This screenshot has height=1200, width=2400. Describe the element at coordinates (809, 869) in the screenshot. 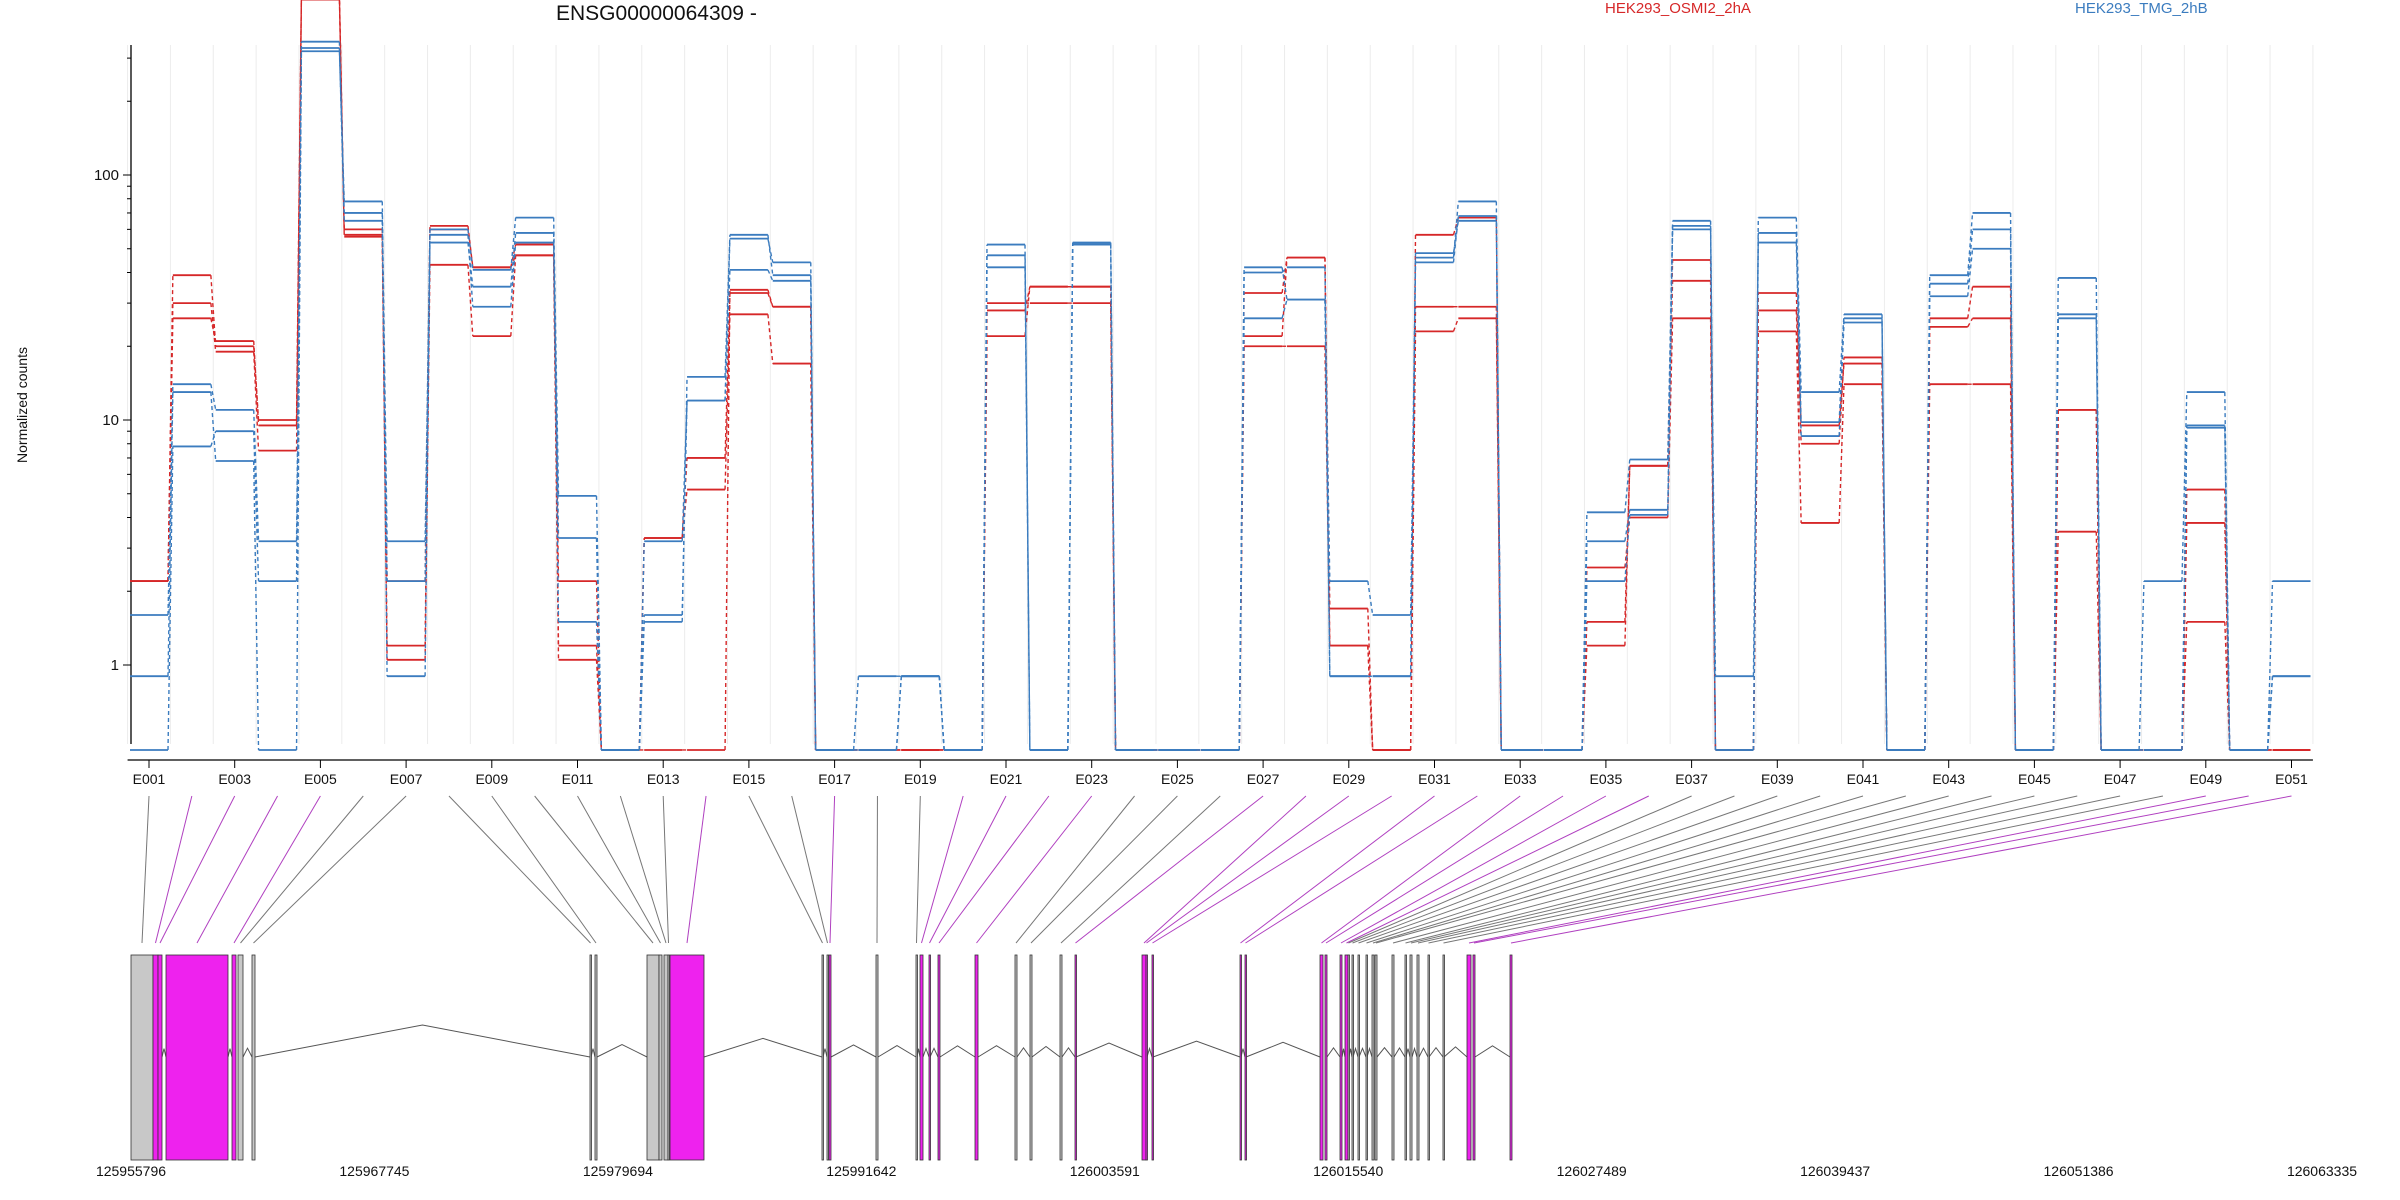

I see `connector-E016` at that location.